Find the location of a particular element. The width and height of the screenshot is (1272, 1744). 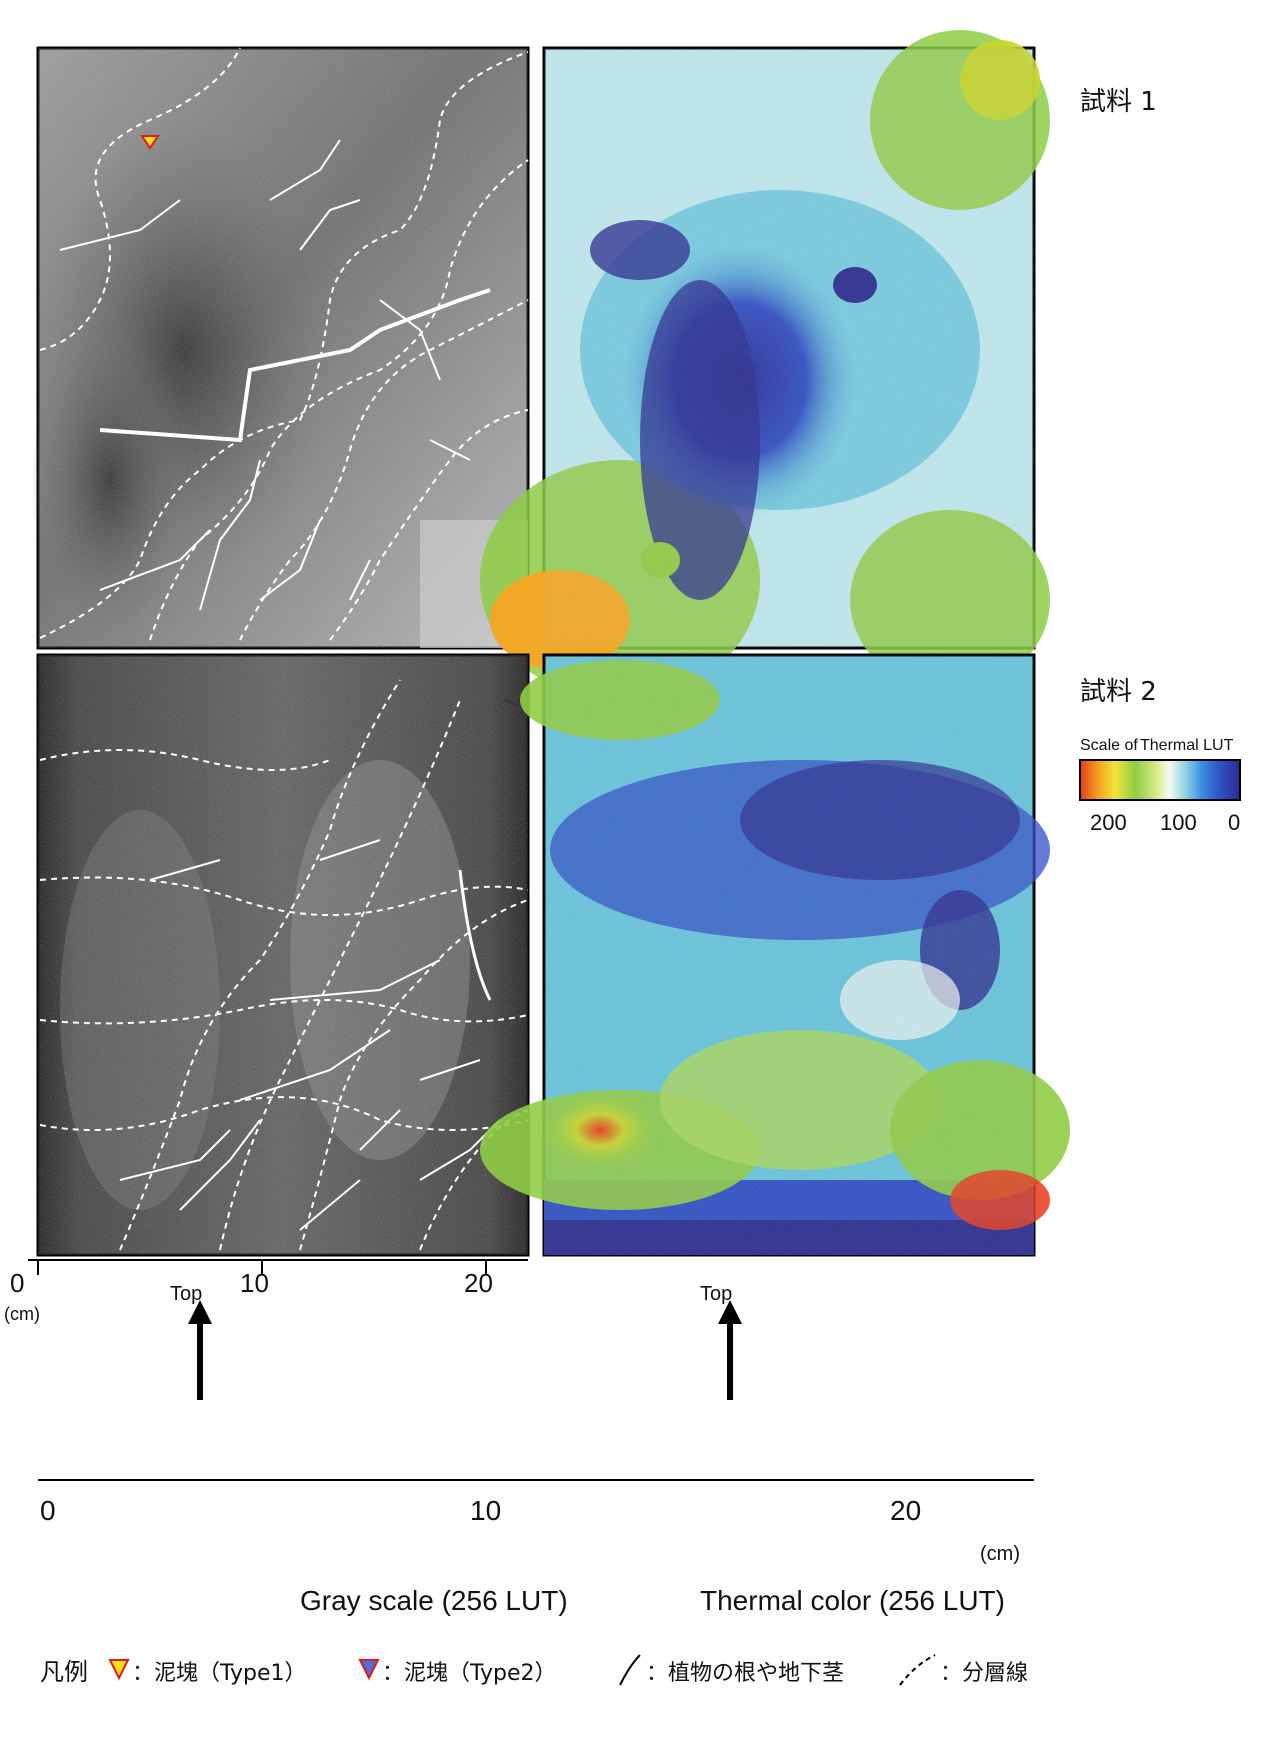

scale-title-1: Scale of is located at coordinates (1109, 745).